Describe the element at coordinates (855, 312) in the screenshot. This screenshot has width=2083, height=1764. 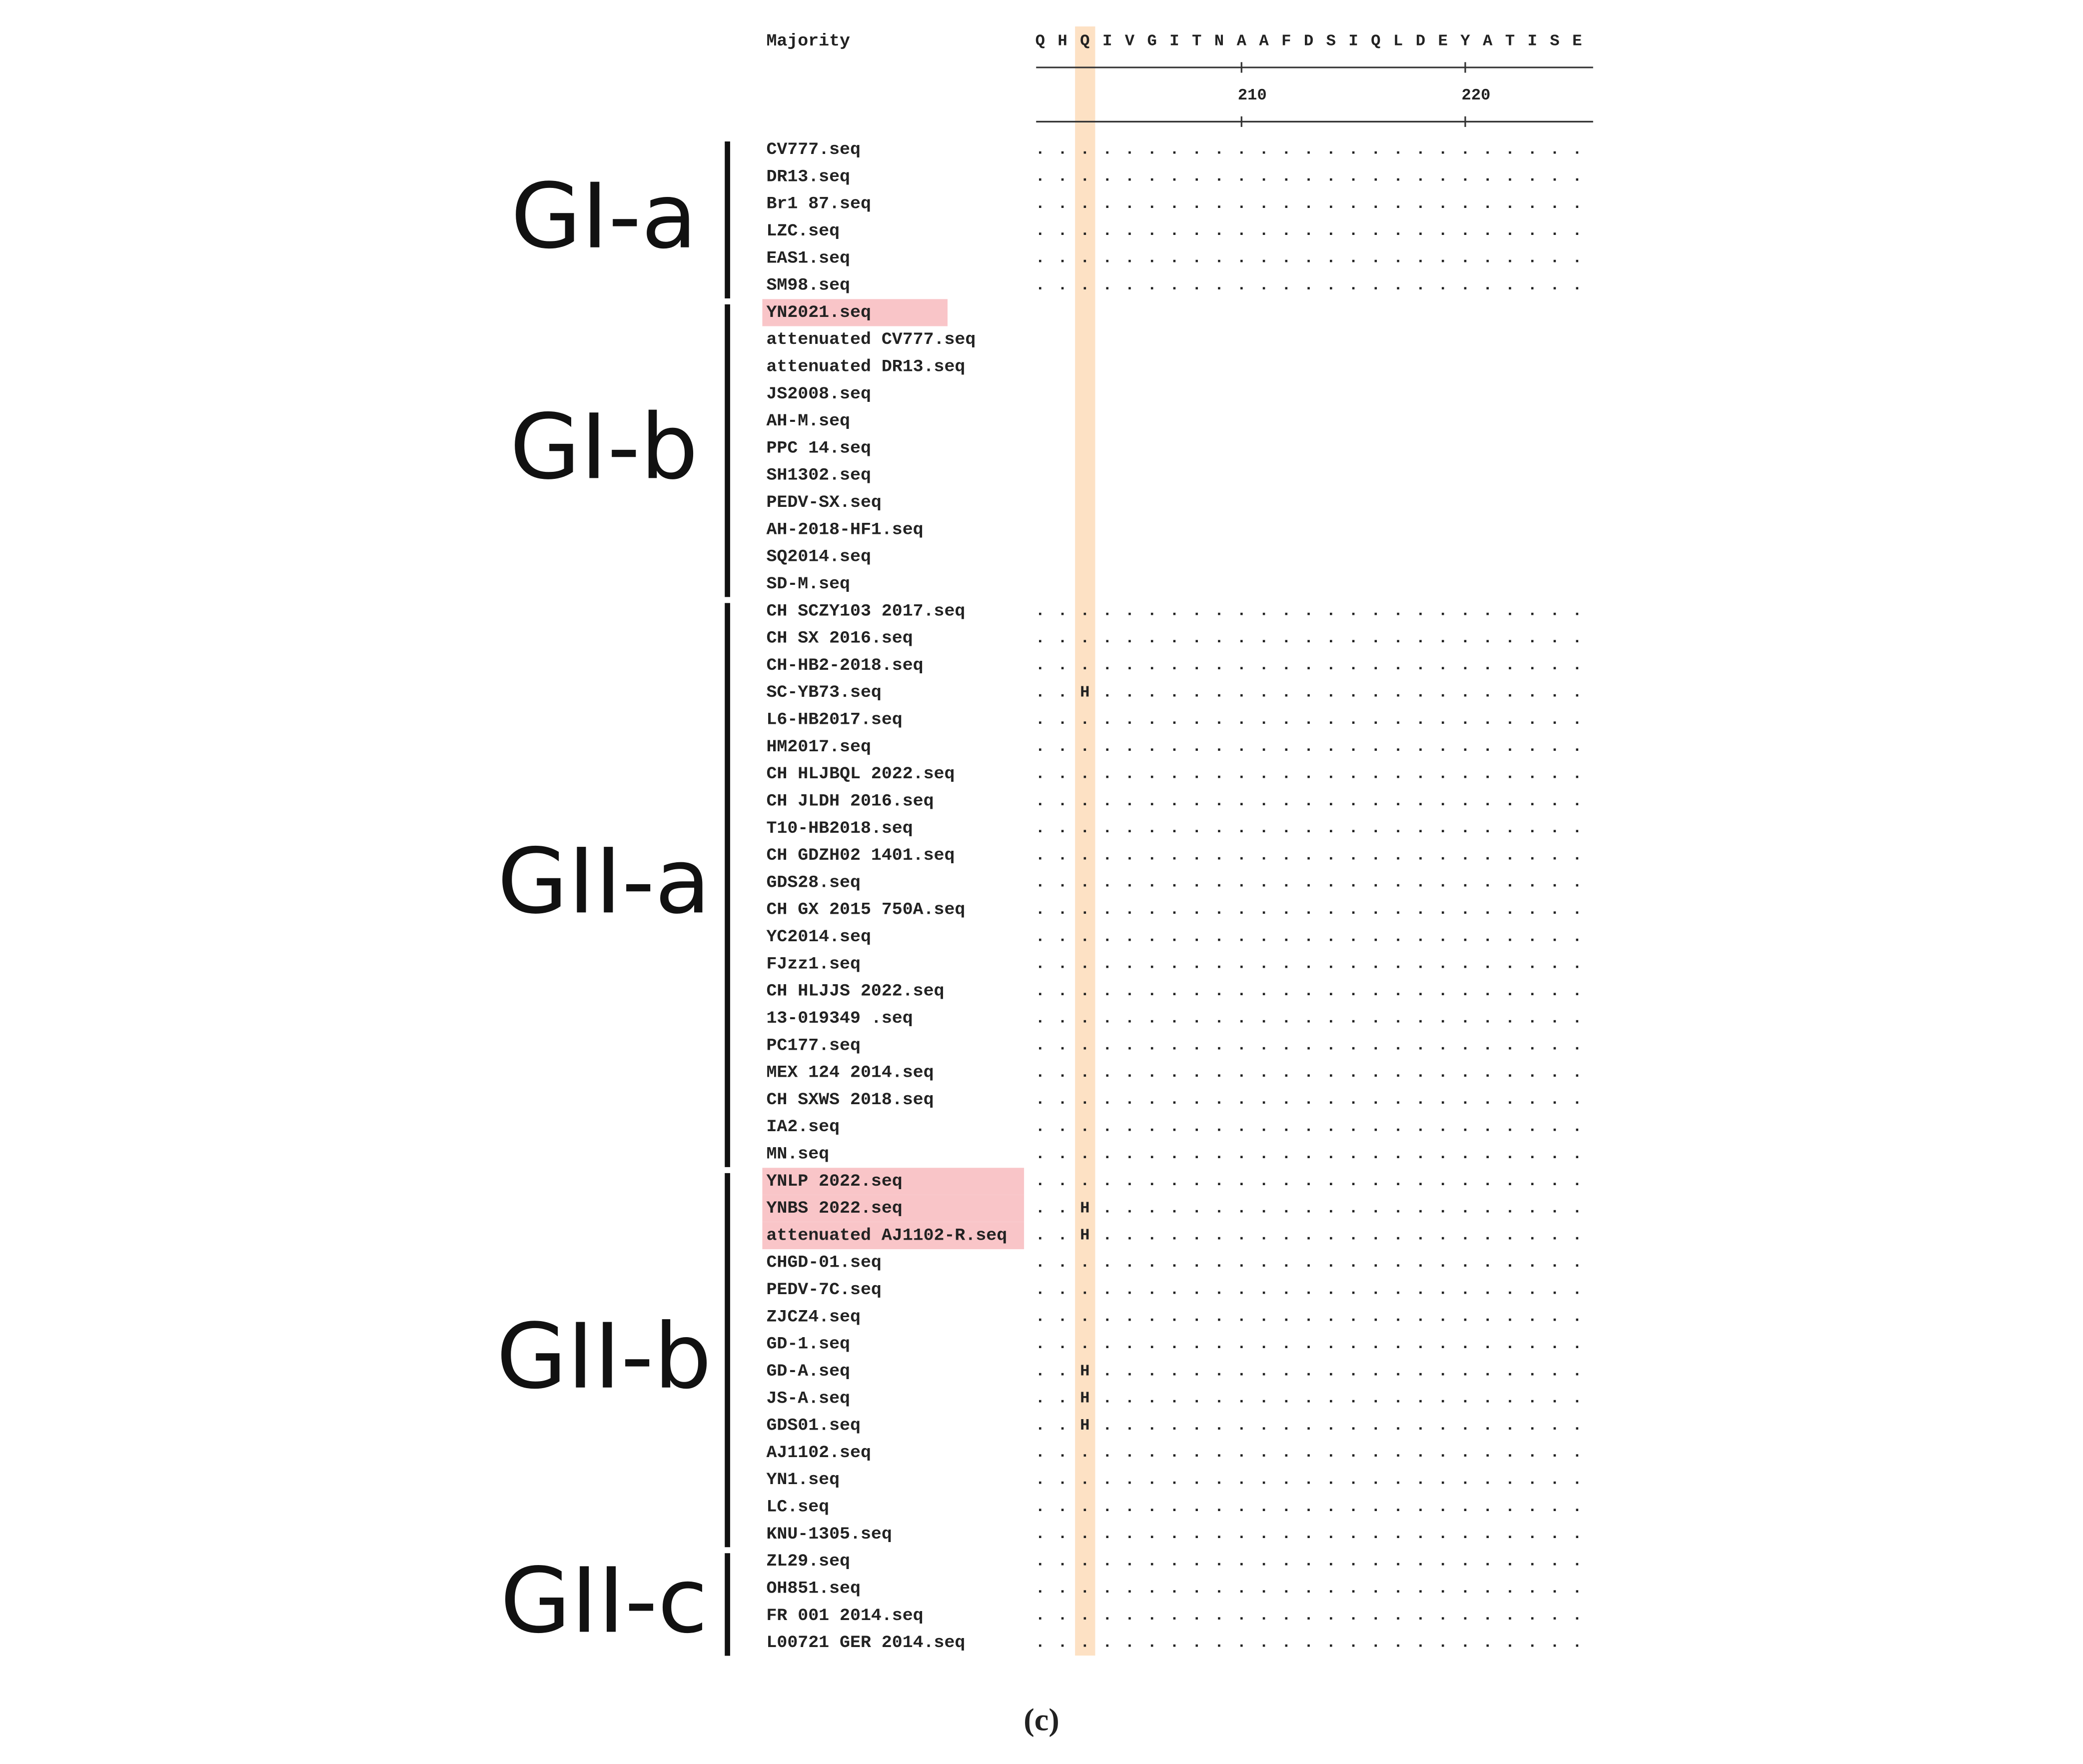
I see `row-highlight` at that location.